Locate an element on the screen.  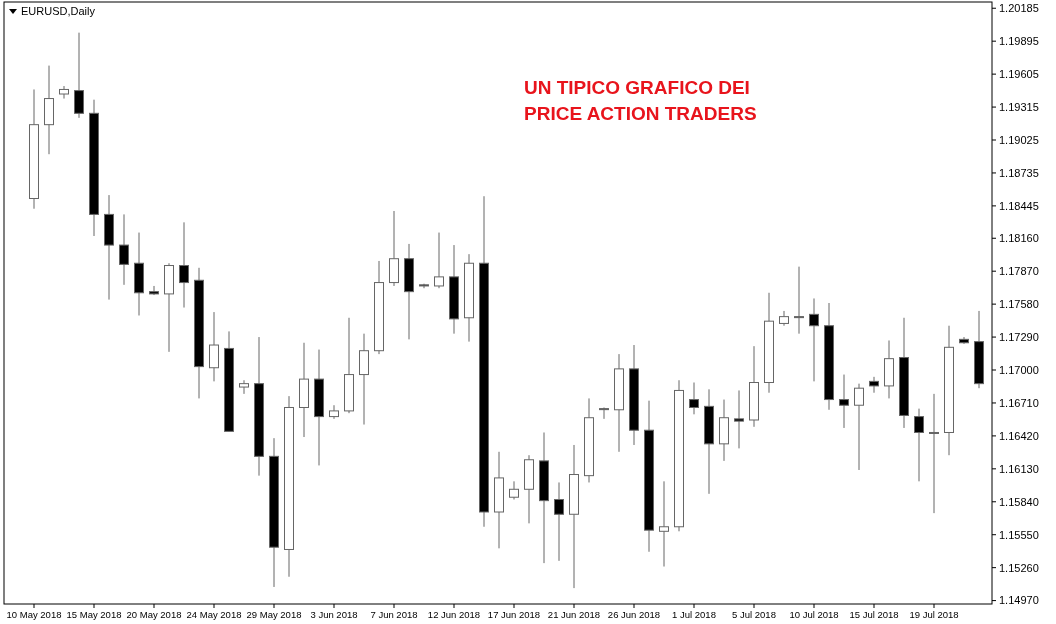
x-tick-label: 7 Jun 2018 is located at coordinates (394, 614).